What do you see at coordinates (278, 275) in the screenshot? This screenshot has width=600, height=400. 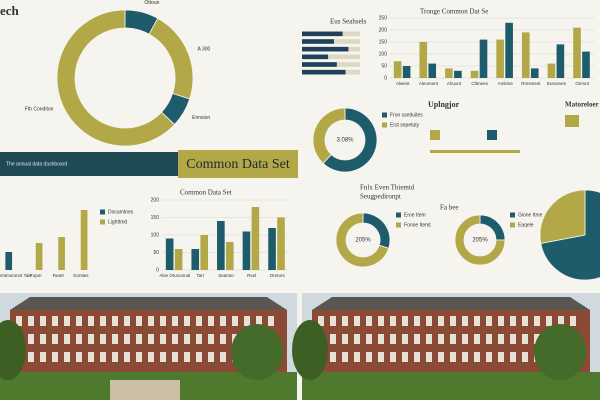 I see `x-tick-label: Oretors` at bounding box center [278, 275].